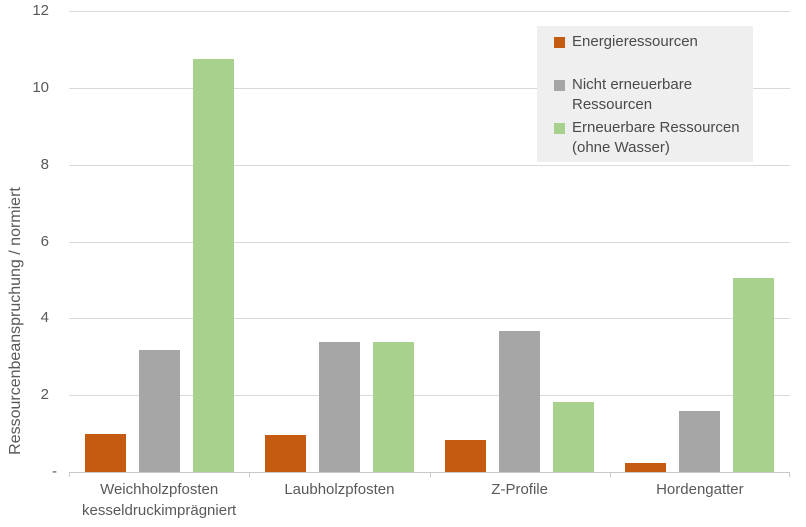  What do you see at coordinates (656, 137) in the screenshot?
I see `legend-item-label: Erneuerbare Ressourcen (ohne Wasser)` at bounding box center [656, 137].